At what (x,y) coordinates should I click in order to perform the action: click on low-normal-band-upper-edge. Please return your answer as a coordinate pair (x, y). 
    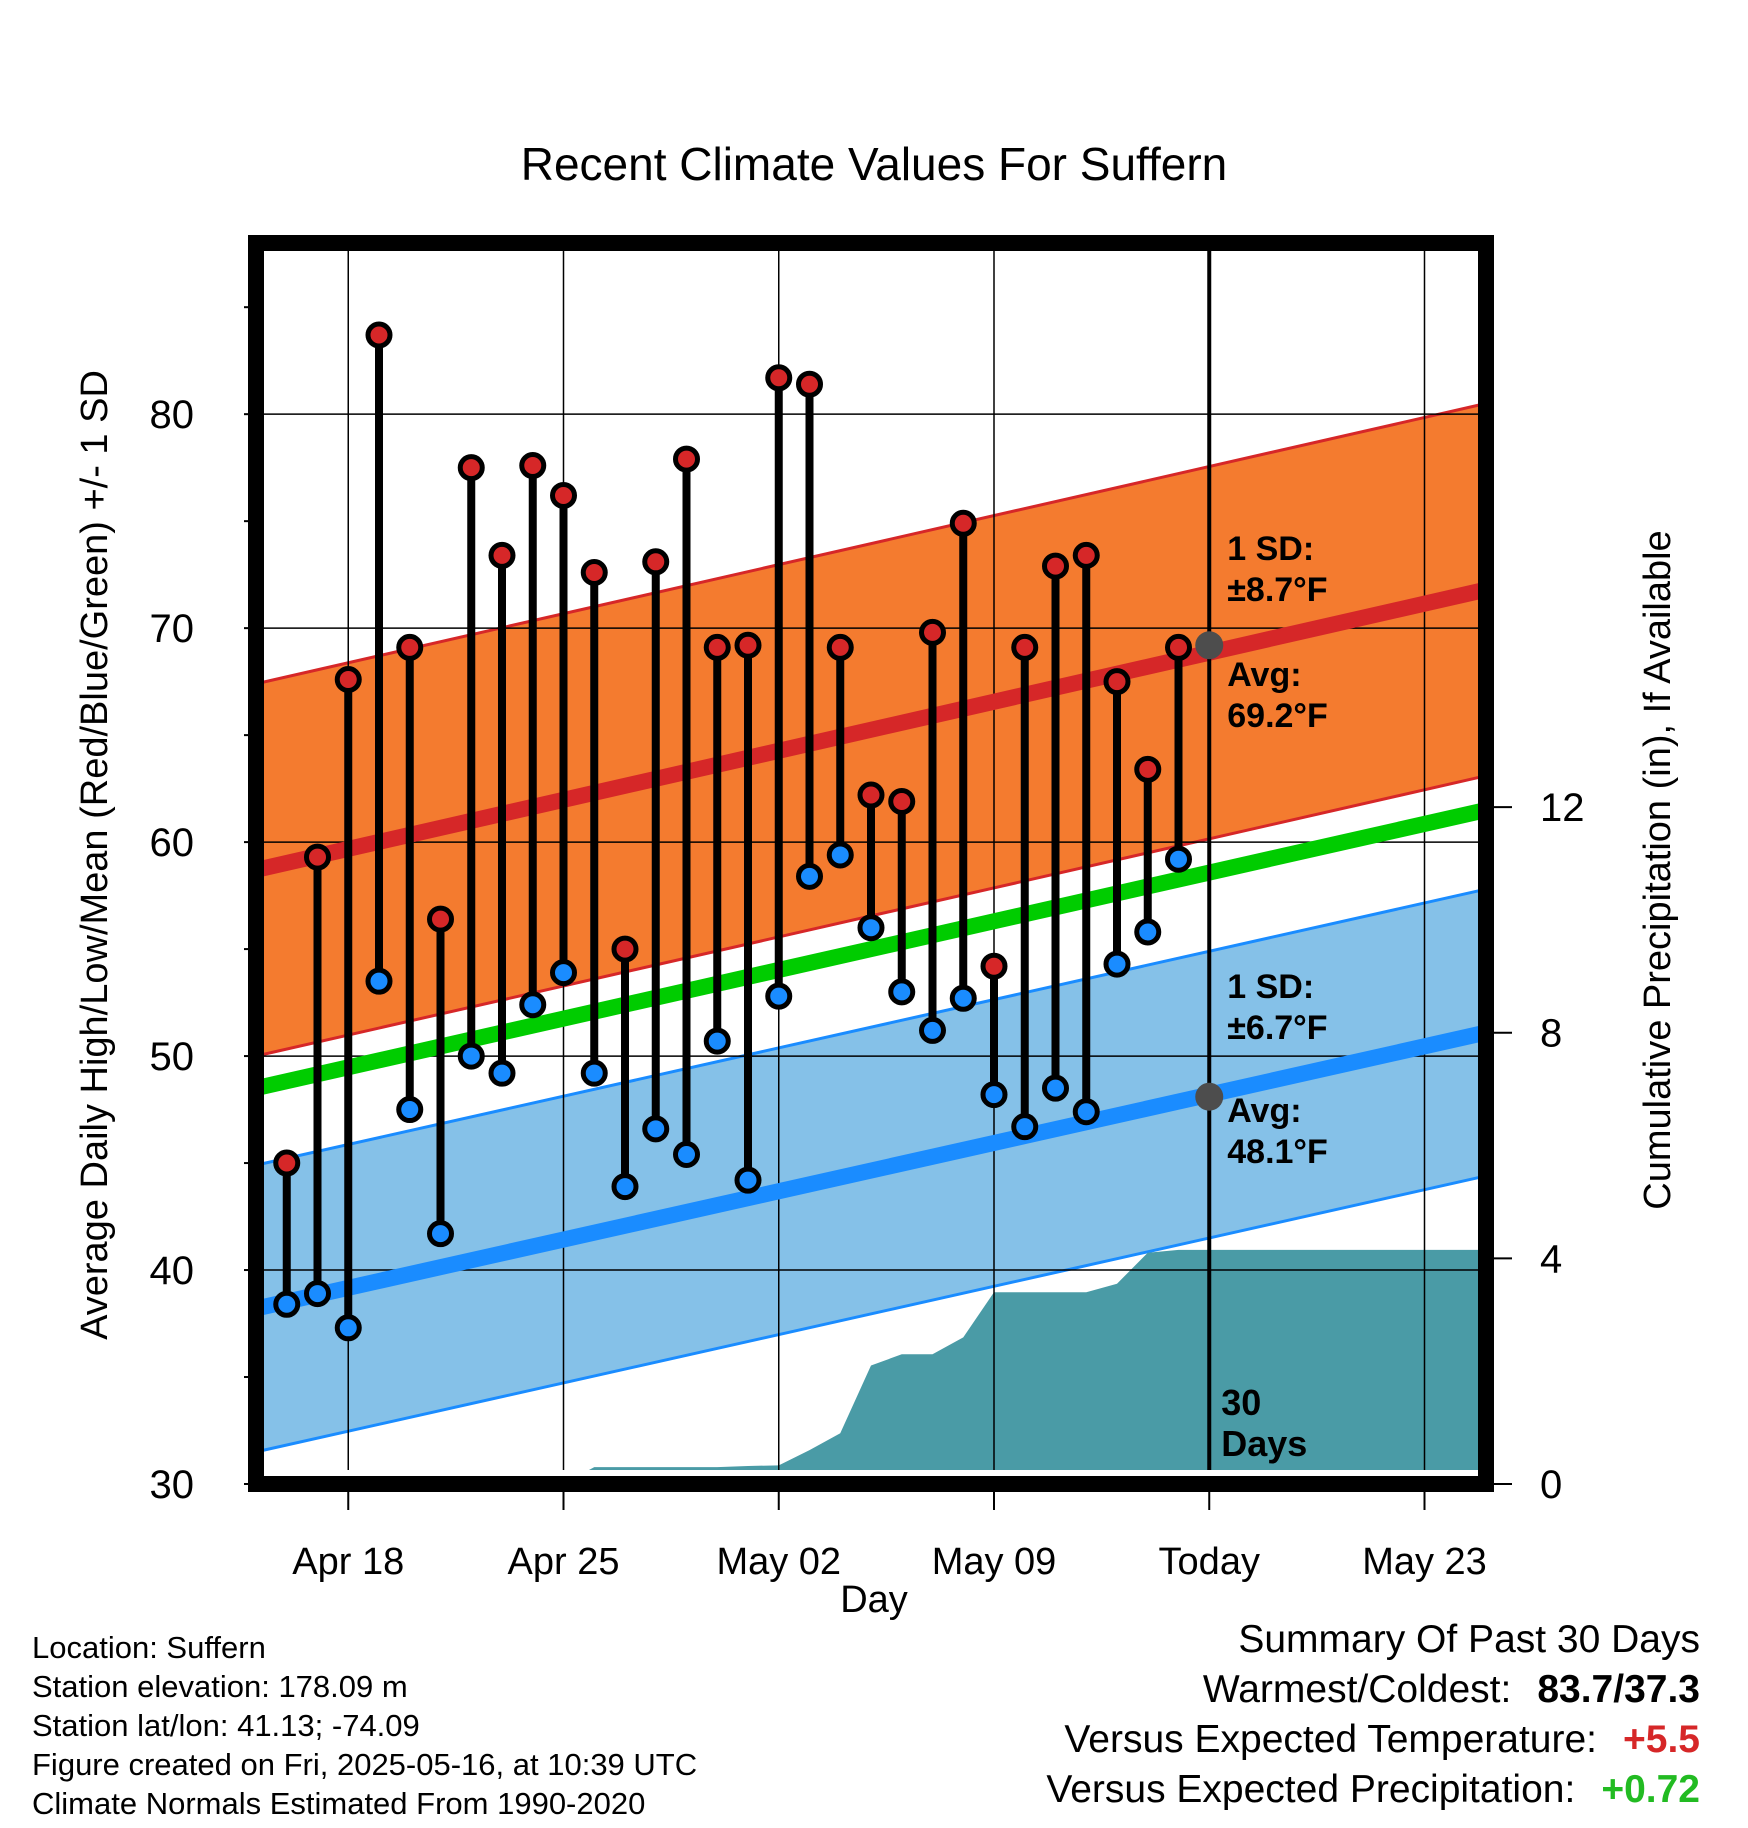
    Looking at the image, I should click on (871, 1027).